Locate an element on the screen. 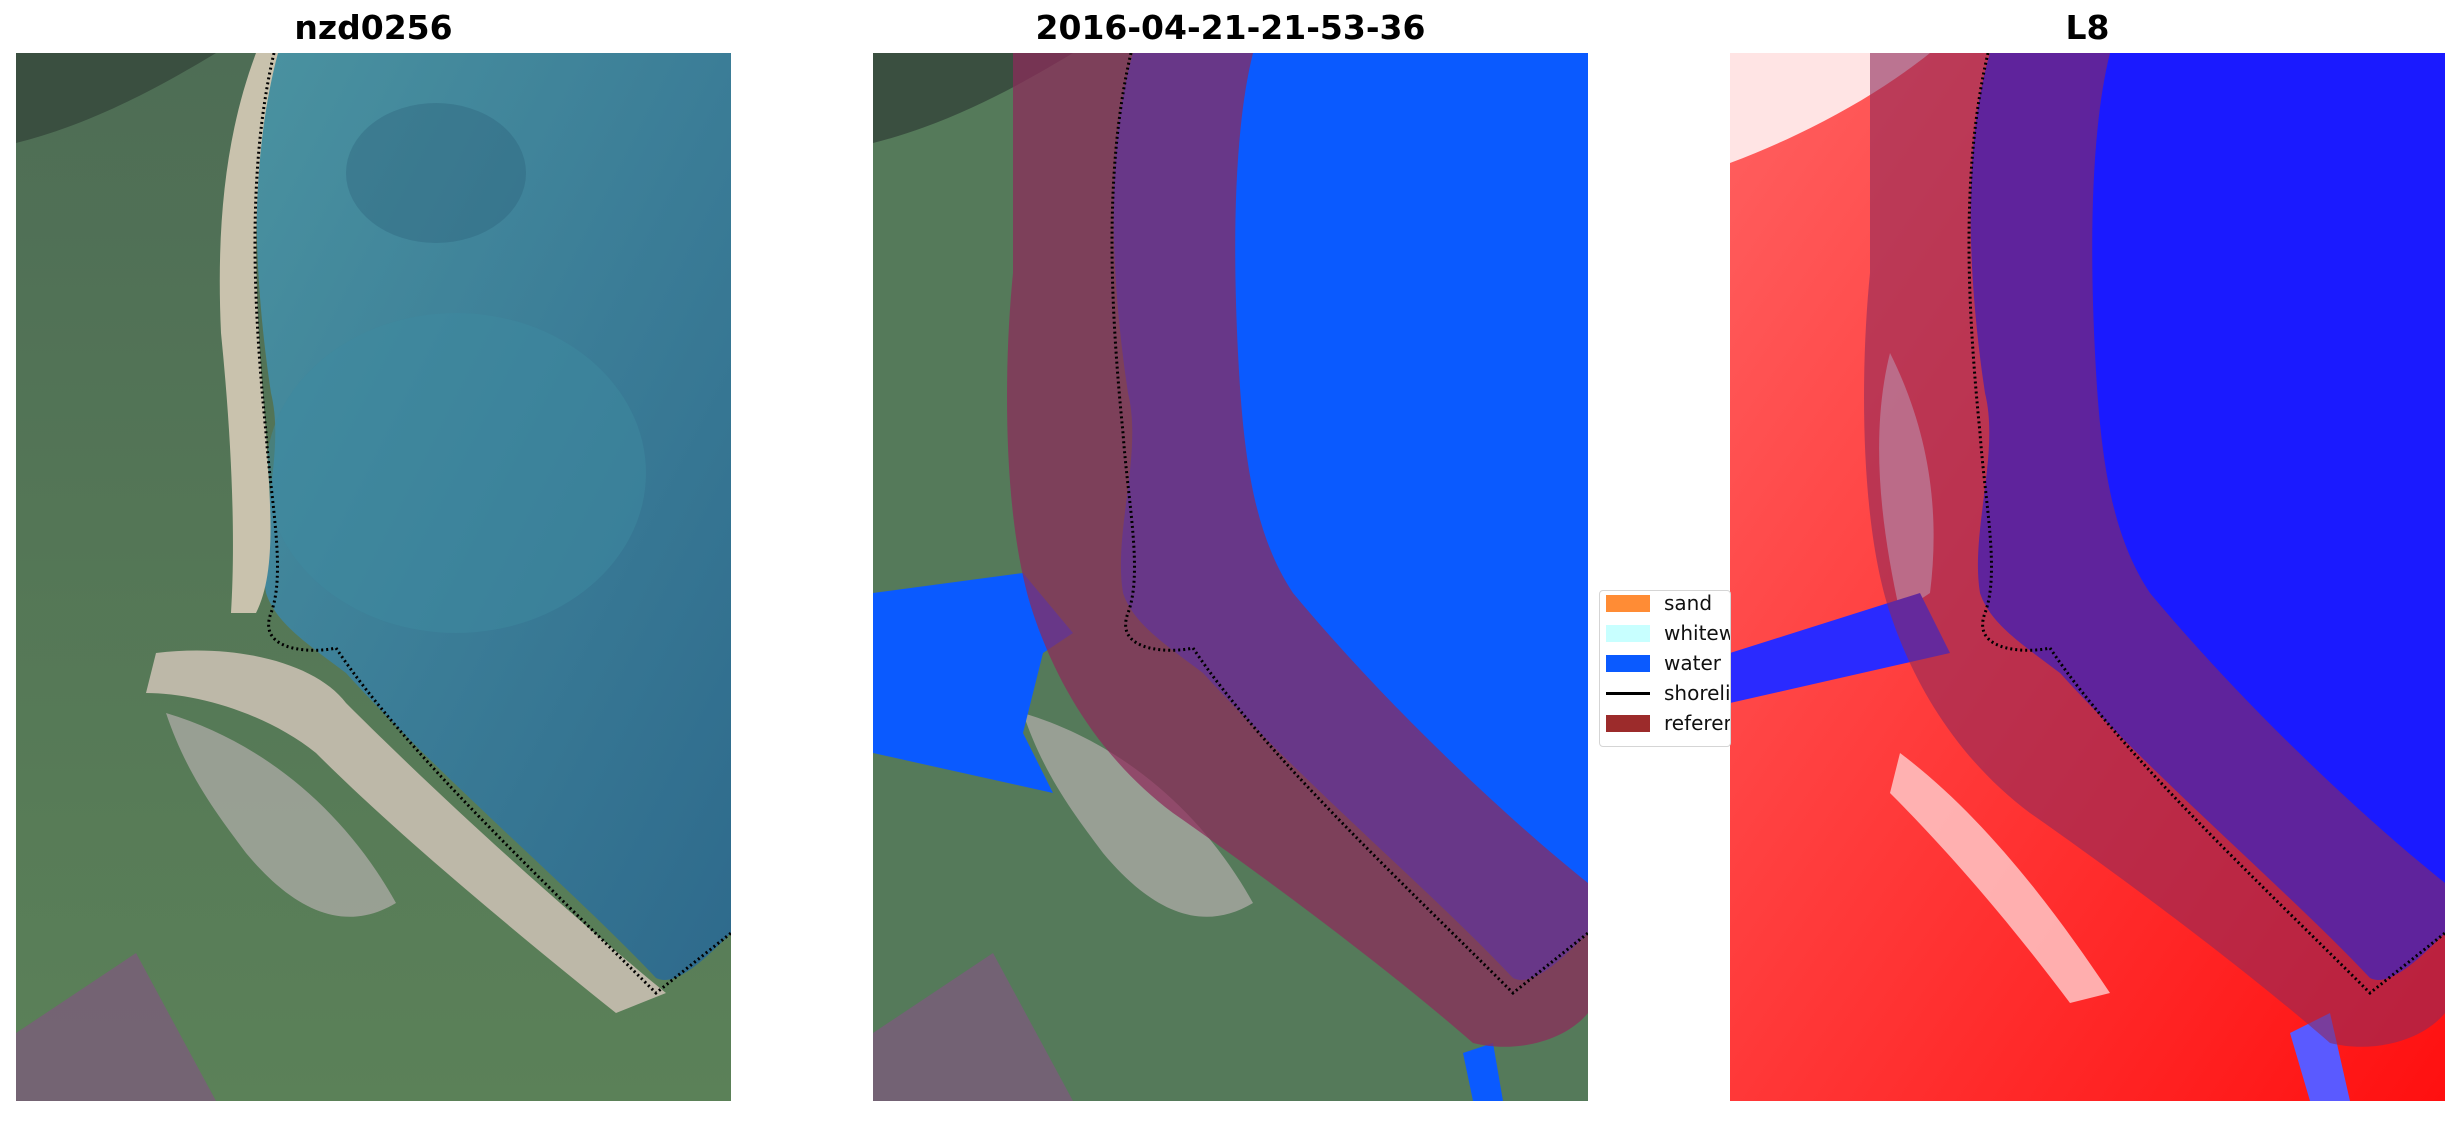 The height and width of the screenshot is (1122, 2460). legend-label: water is located at coordinates (1692, 663).